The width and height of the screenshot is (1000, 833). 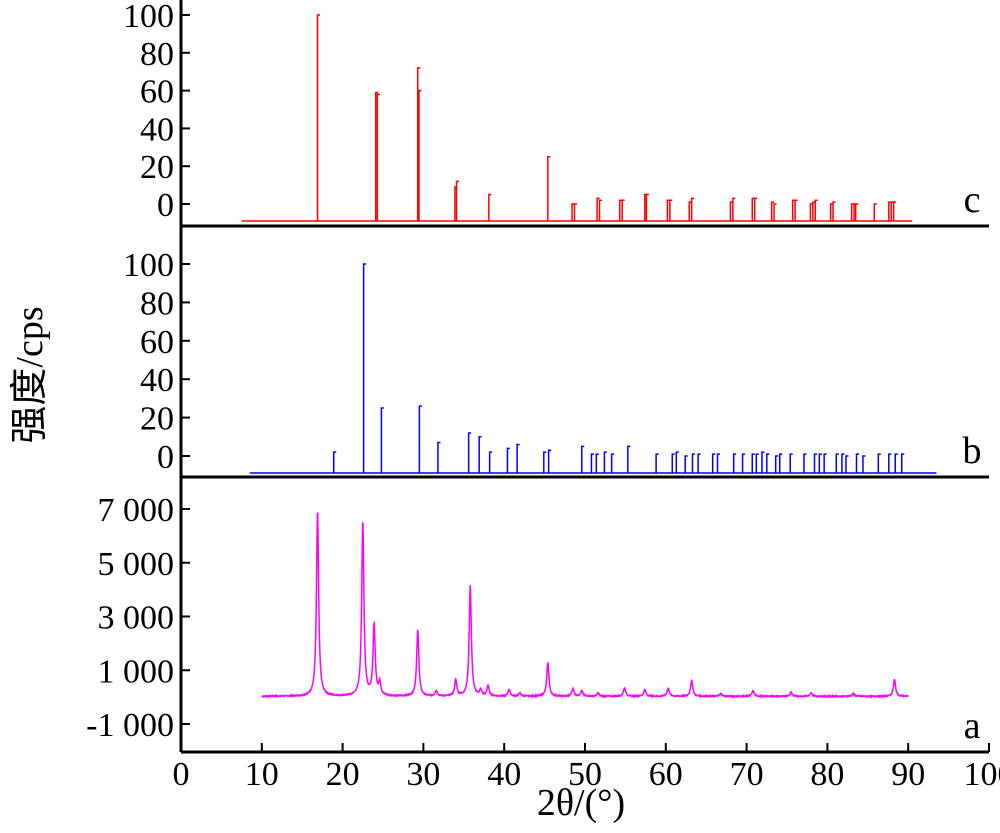 I want to click on panel-label: a, so click(x=972, y=726).